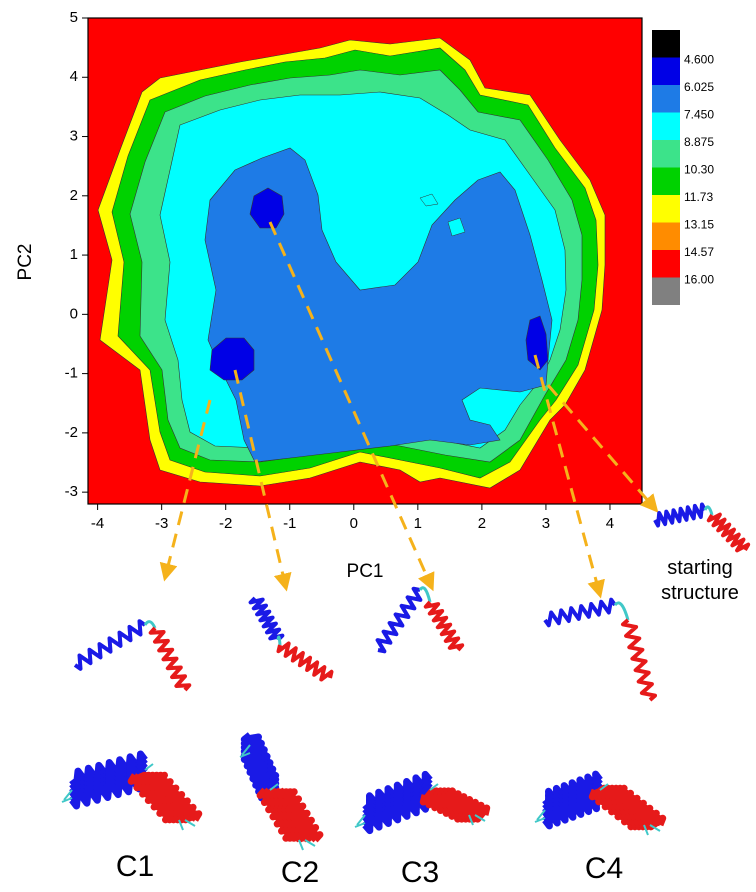 The width and height of the screenshot is (756, 892). Describe the element at coordinates (161, 523) in the screenshot. I see `x-tick-label: -3` at that location.